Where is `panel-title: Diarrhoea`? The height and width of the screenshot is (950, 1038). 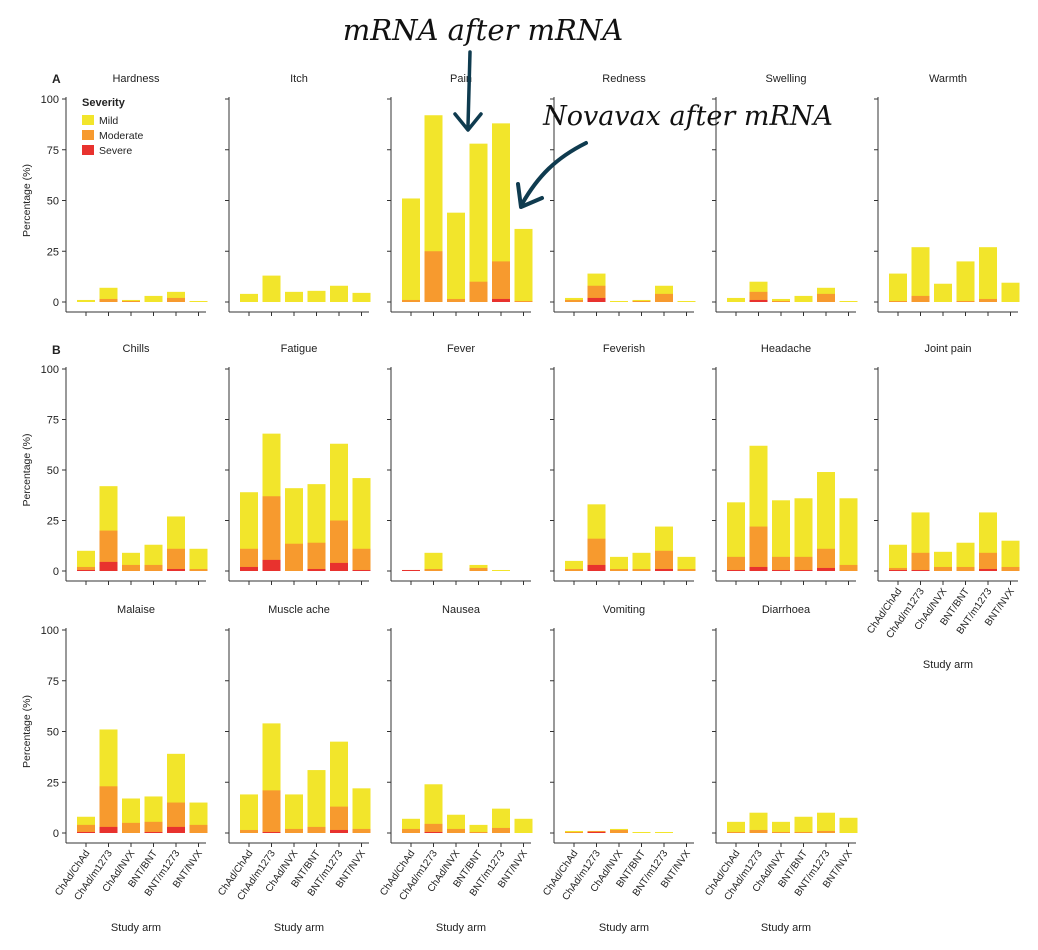 panel-title: Diarrhoea is located at coordinates (786, 610).